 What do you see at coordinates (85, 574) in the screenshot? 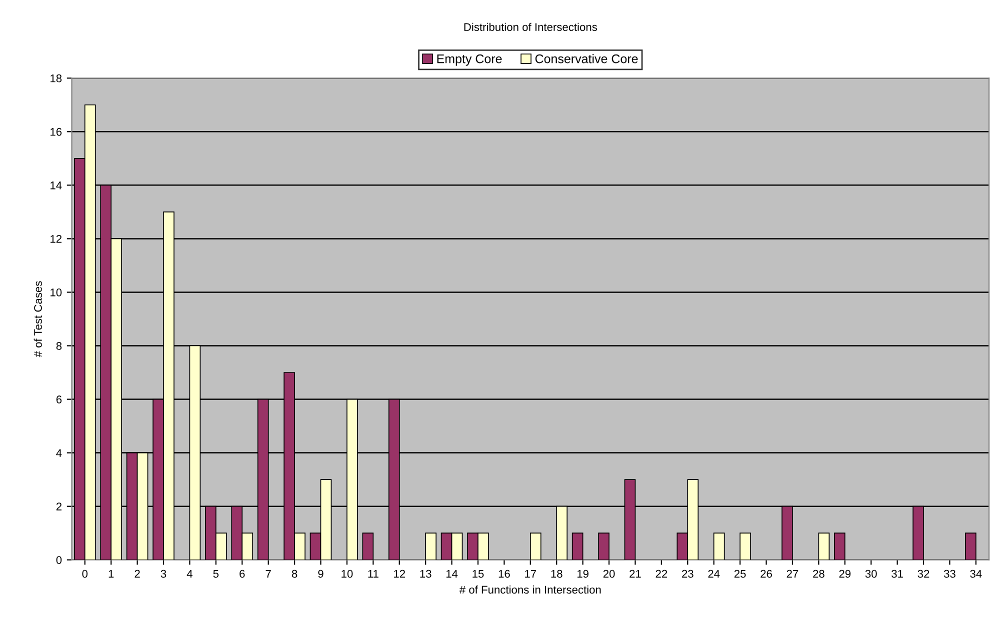
I see `x-tick-label: 0` at bounding box center [85, 574].